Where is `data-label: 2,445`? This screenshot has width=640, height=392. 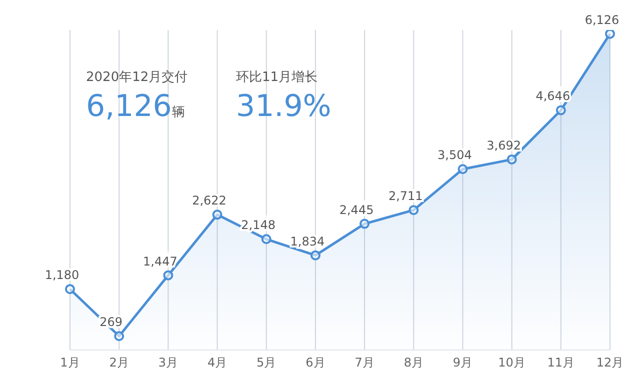 data-label: 2,445 is located at coordinates (356, 209).